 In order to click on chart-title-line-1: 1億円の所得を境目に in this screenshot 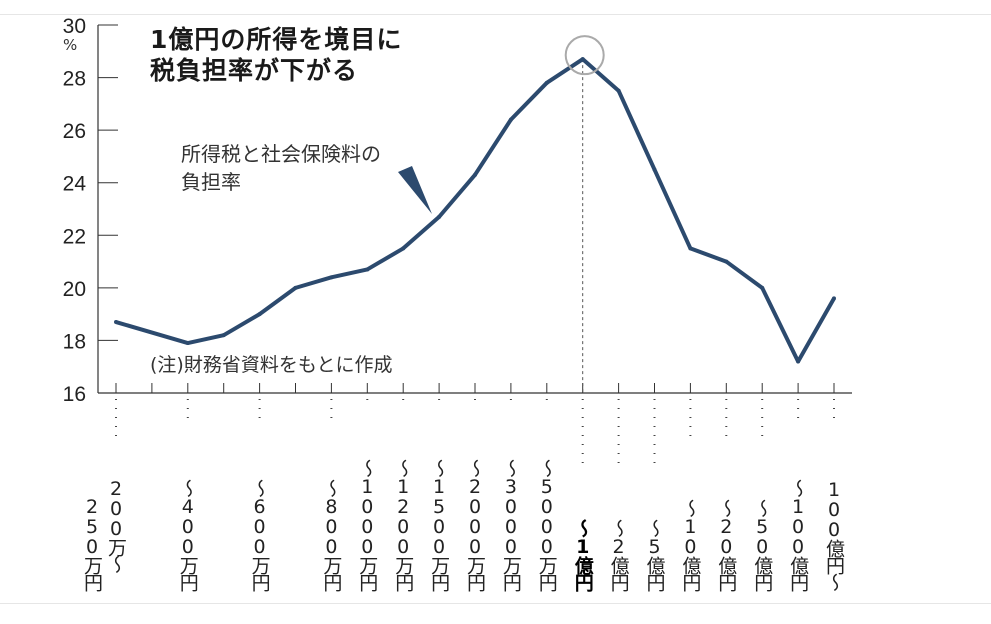, I will do `click(276, 39)`.